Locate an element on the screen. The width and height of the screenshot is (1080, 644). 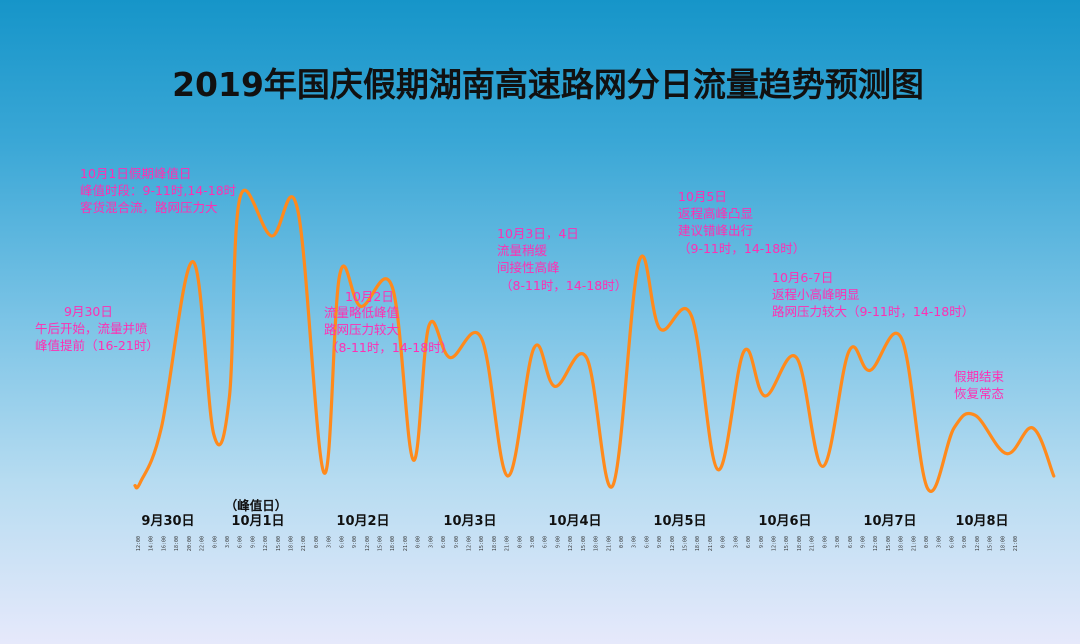
annotation-oct2: 10月2日 流量略低峰值 路网压力较大 （8-11时，14-18时） is located at coordinates (388, 322).